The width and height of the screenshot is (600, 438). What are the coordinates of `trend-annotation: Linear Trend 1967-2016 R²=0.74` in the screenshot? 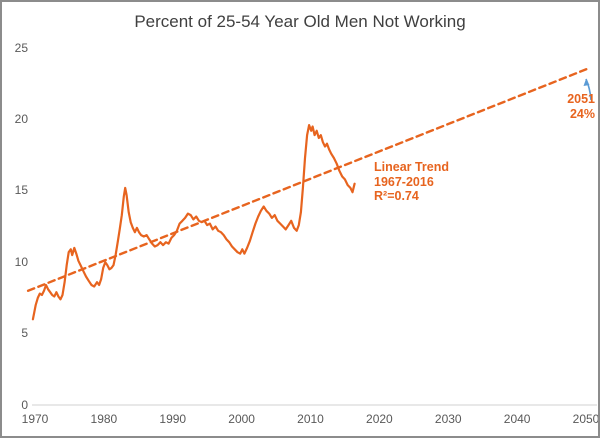 It's located at (411, 182).